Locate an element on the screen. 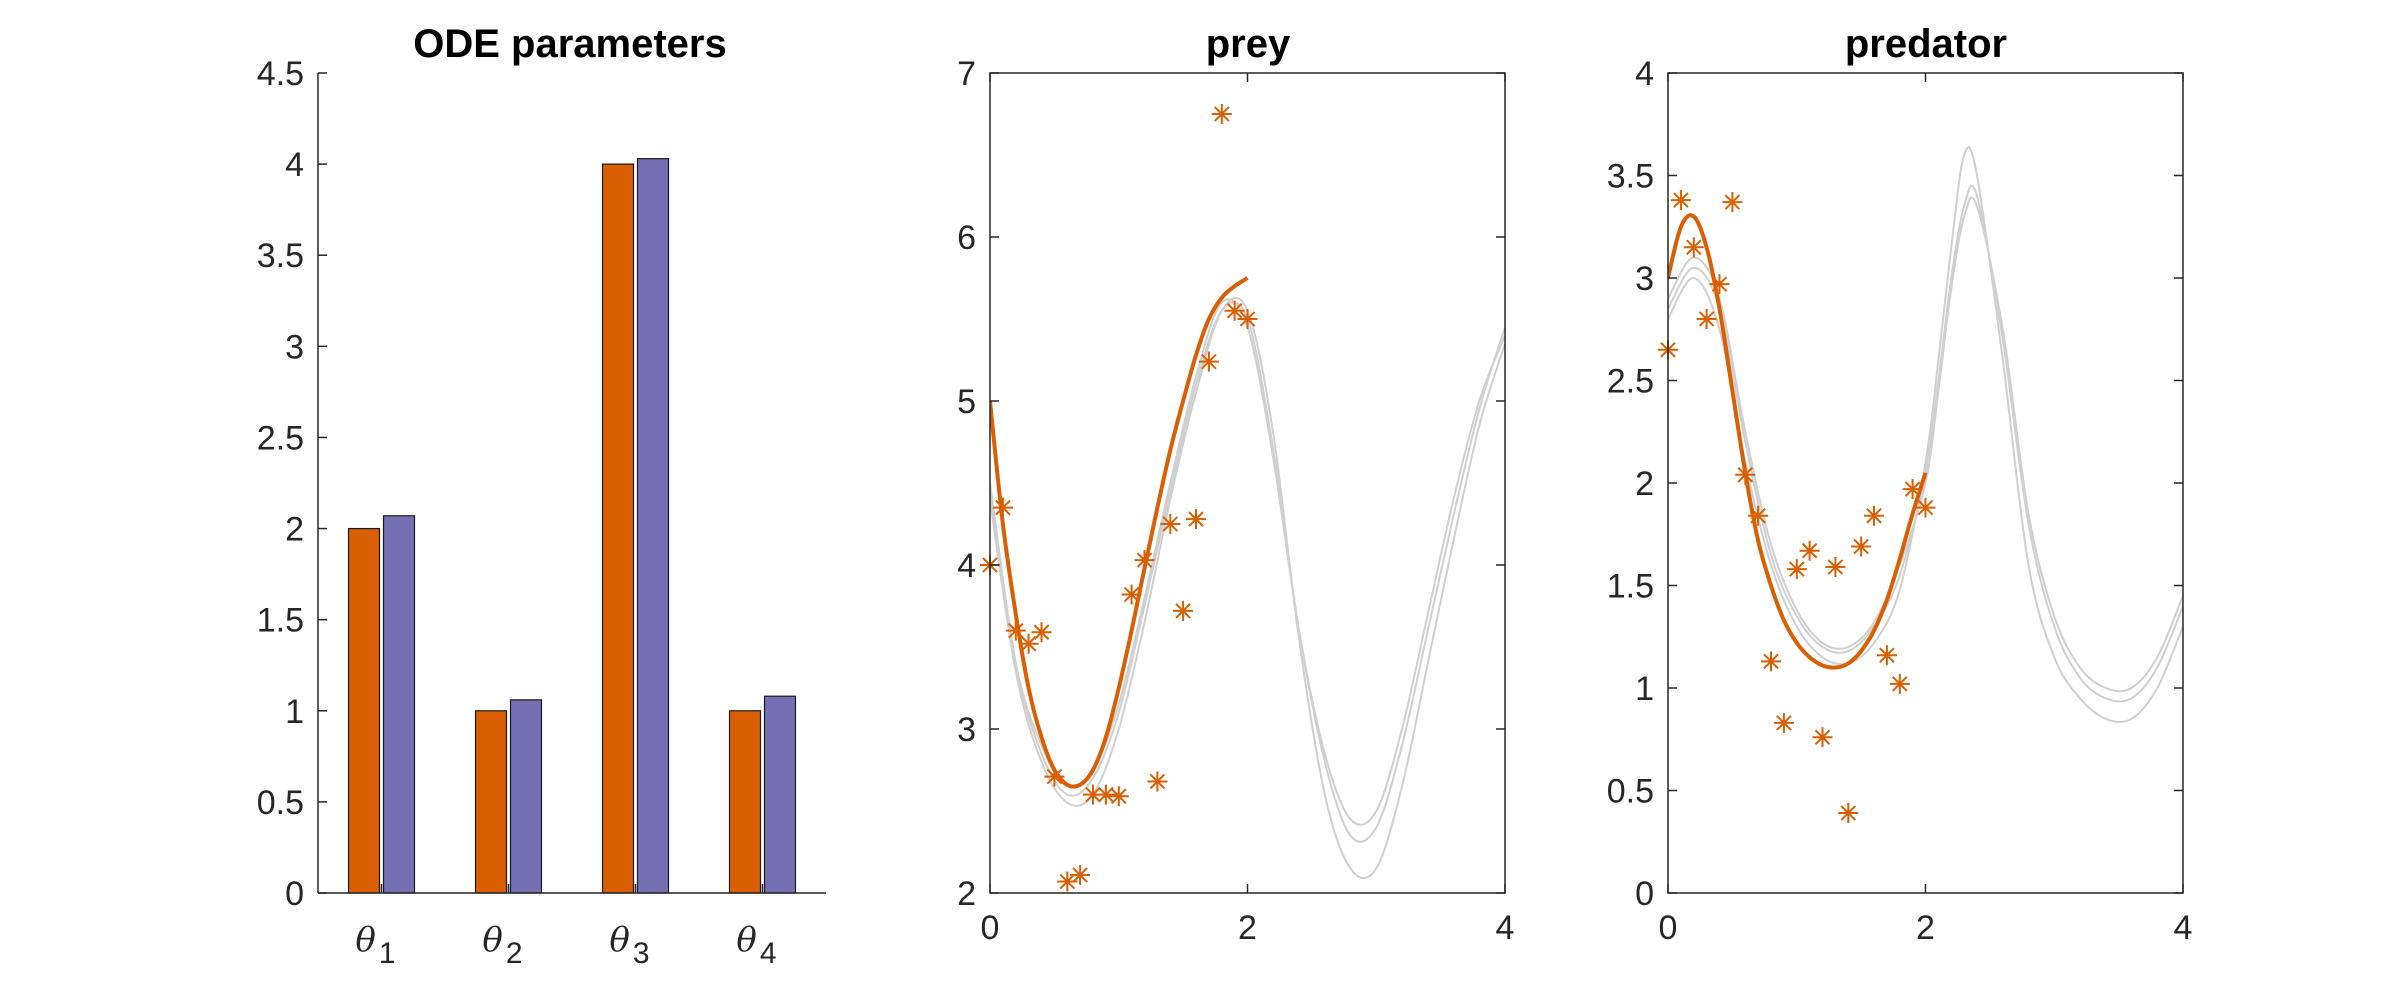  x-tick-label: 4 is located at coordinates (1505, 928).